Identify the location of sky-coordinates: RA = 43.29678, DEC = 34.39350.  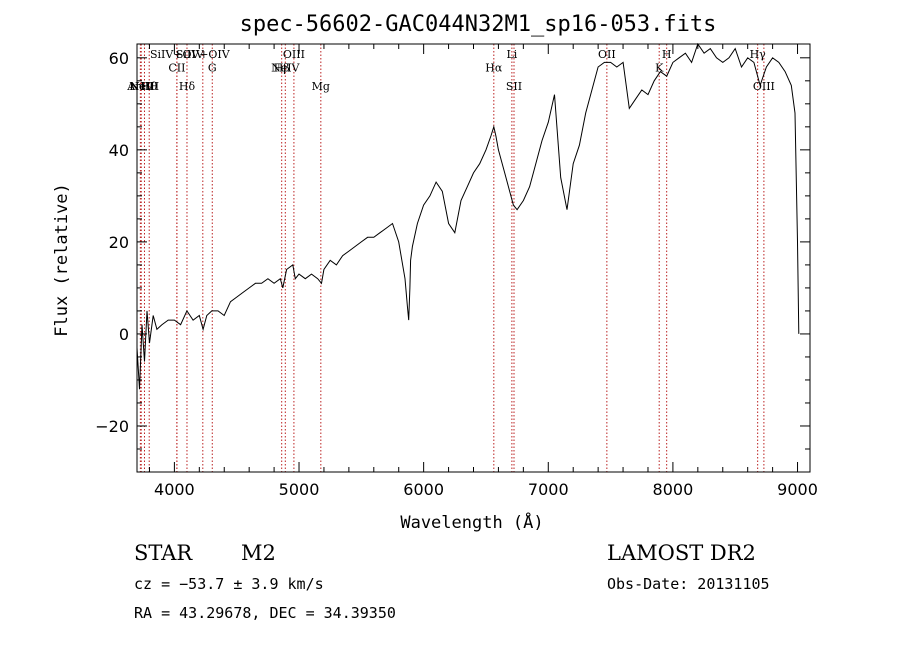
(265, 613).